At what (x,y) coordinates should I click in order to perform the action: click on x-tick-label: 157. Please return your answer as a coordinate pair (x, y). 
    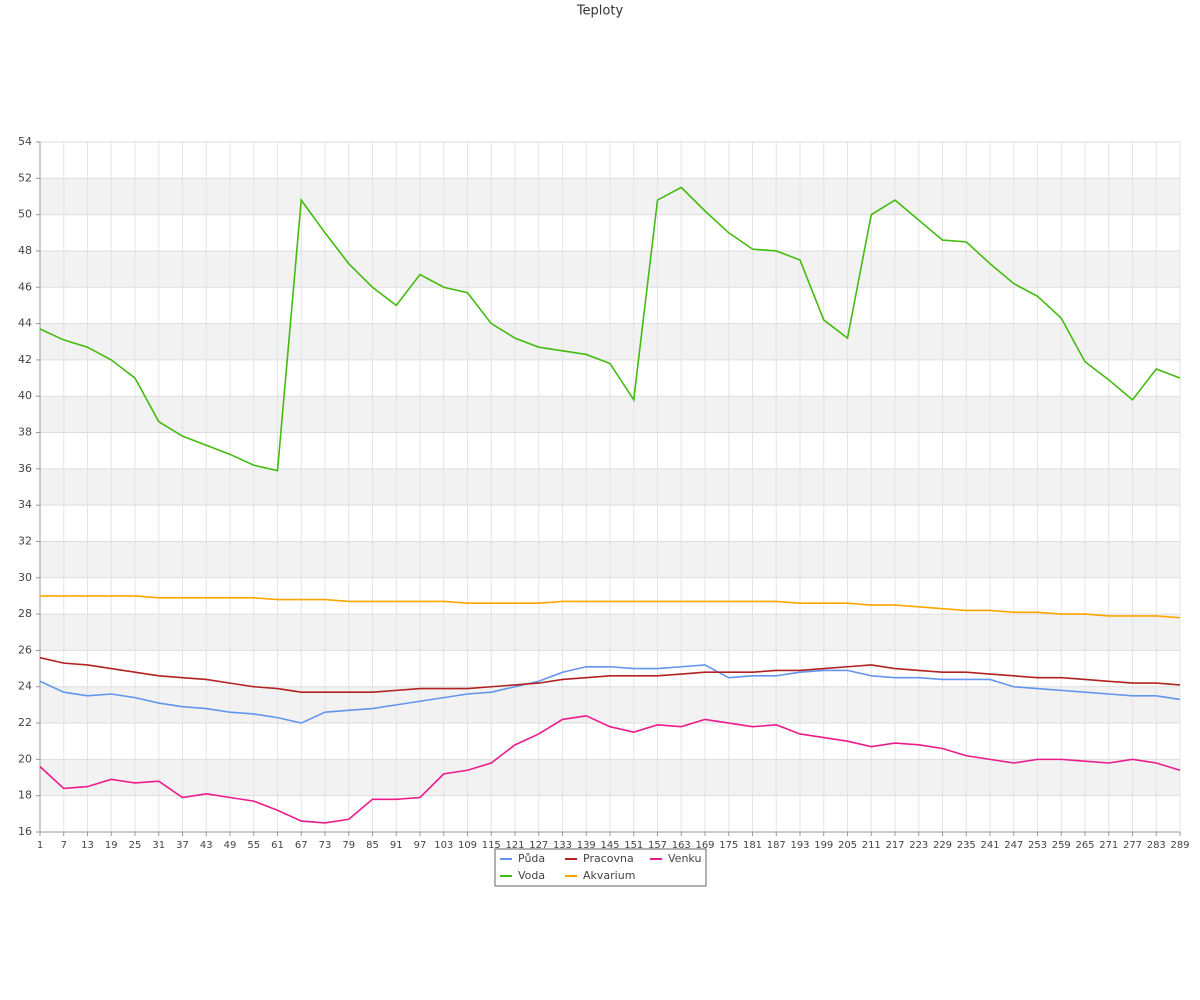
    Looking at the image, I should click on (657, 845).